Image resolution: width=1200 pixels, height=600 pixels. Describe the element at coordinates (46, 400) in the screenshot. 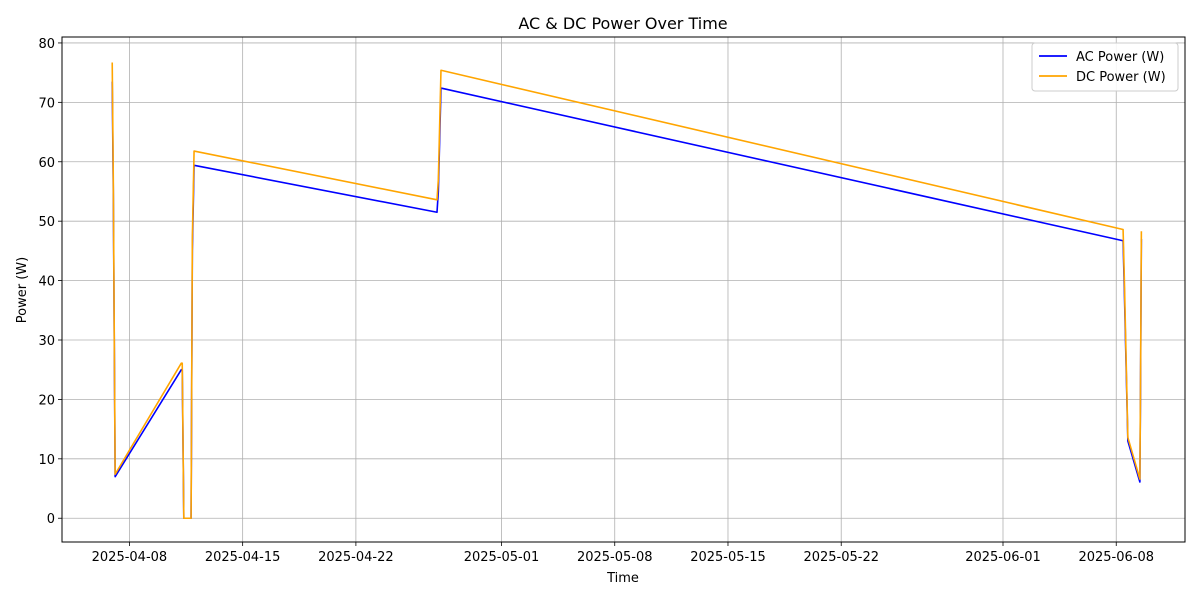

I see `y-tick-label: 20` at that location.